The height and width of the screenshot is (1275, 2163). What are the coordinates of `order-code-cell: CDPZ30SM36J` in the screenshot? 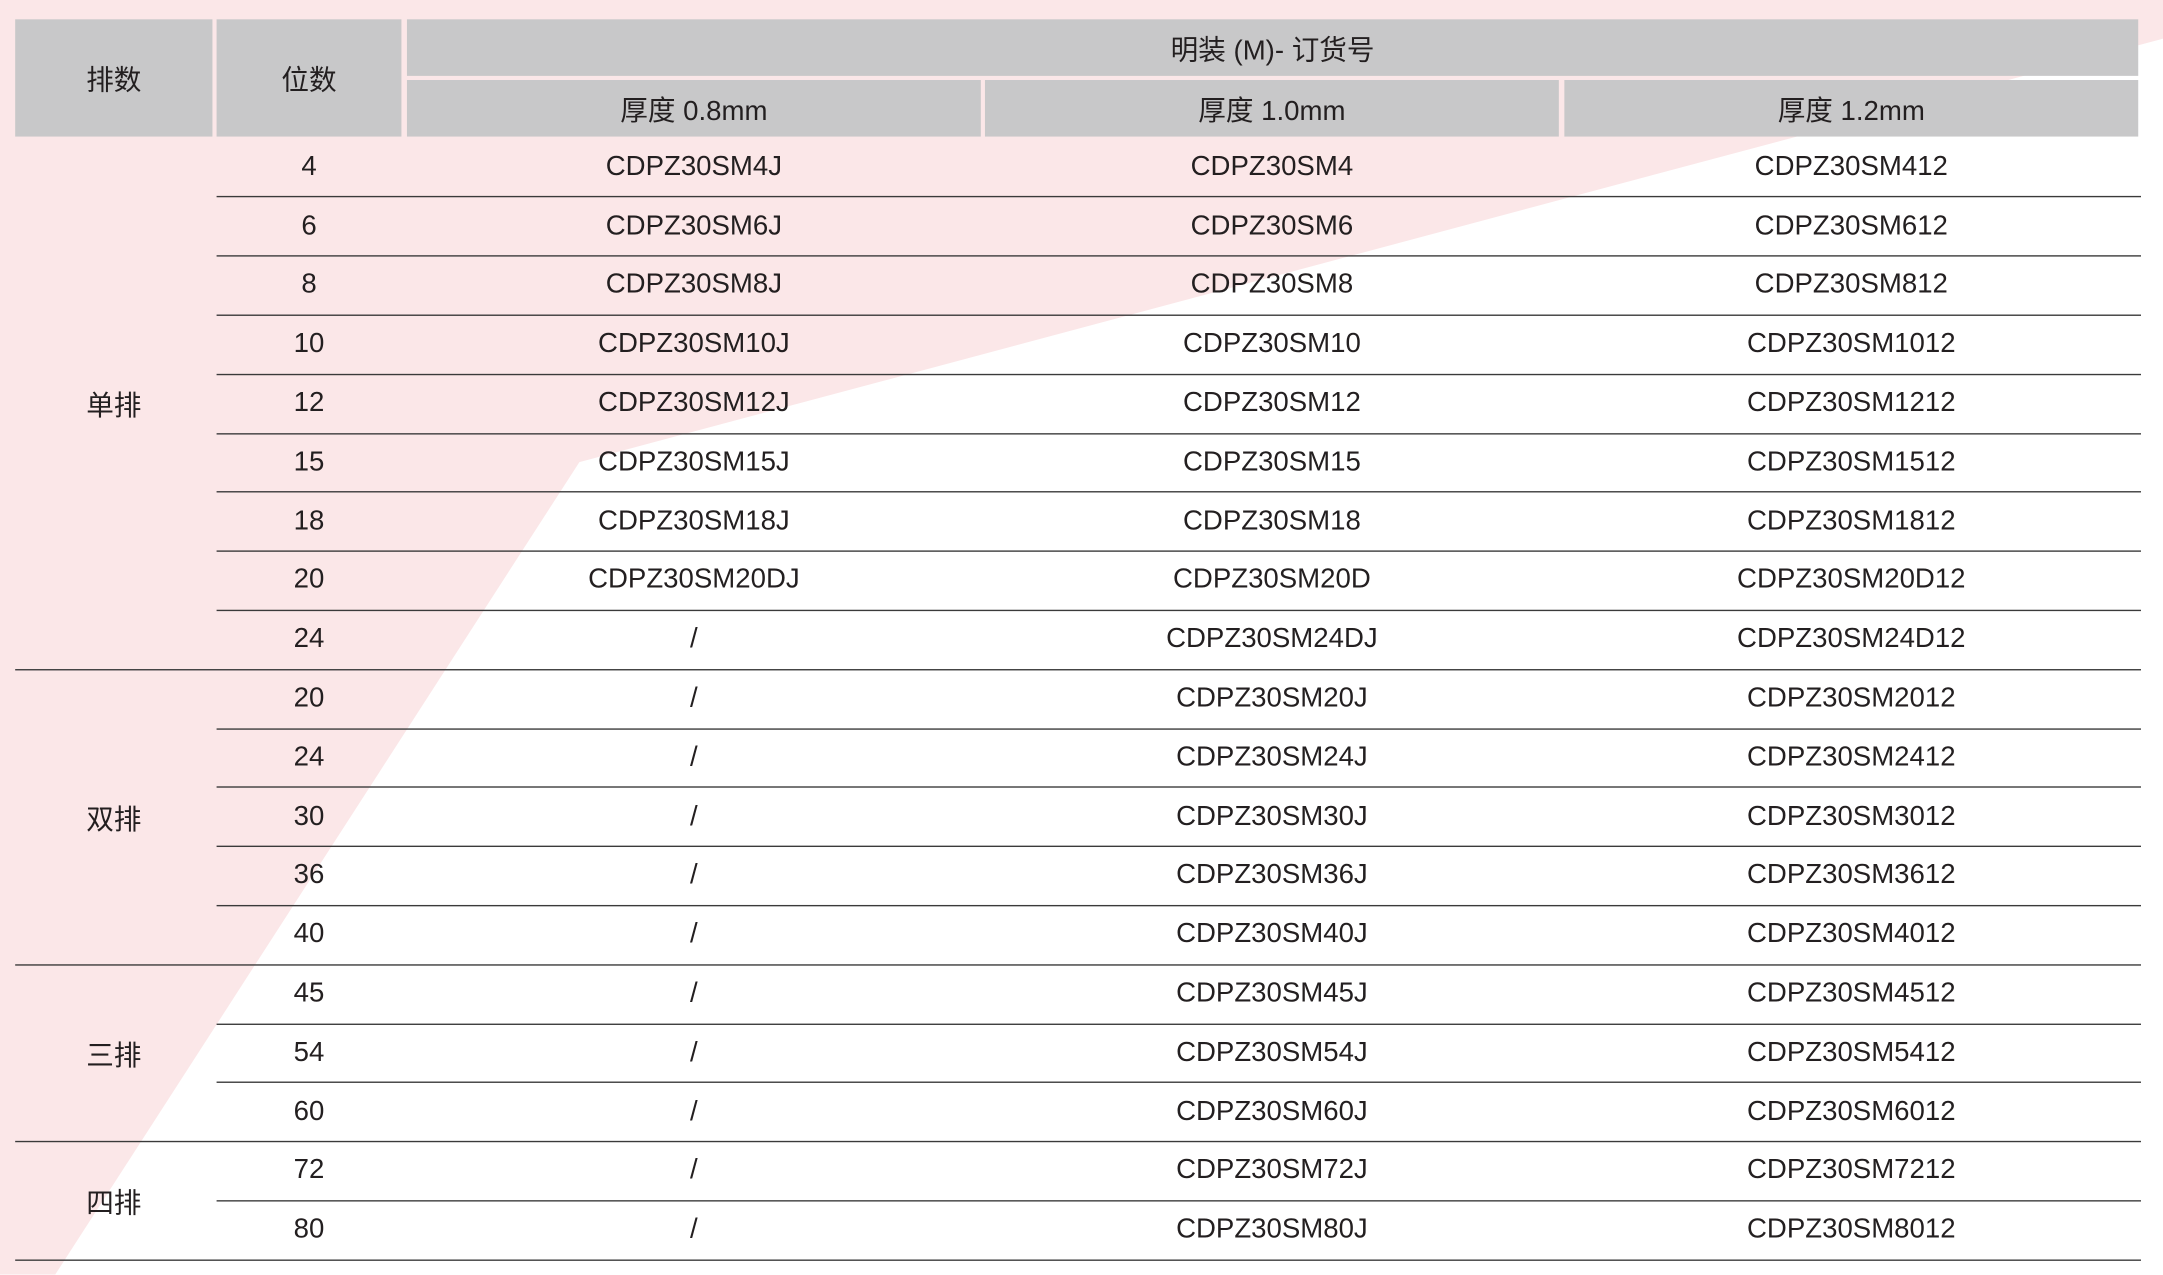 It's located at (1272, 875).